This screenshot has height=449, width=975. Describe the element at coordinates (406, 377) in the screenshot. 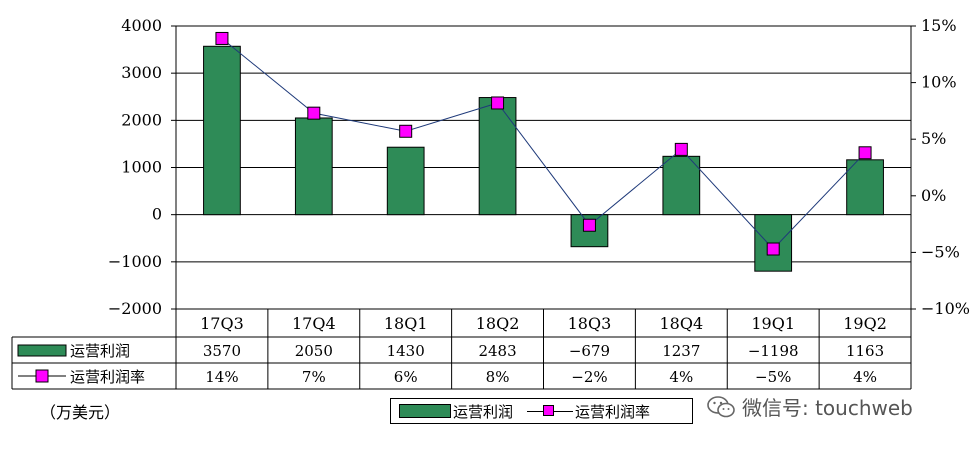

I see `table-cell: 6%` at that location.